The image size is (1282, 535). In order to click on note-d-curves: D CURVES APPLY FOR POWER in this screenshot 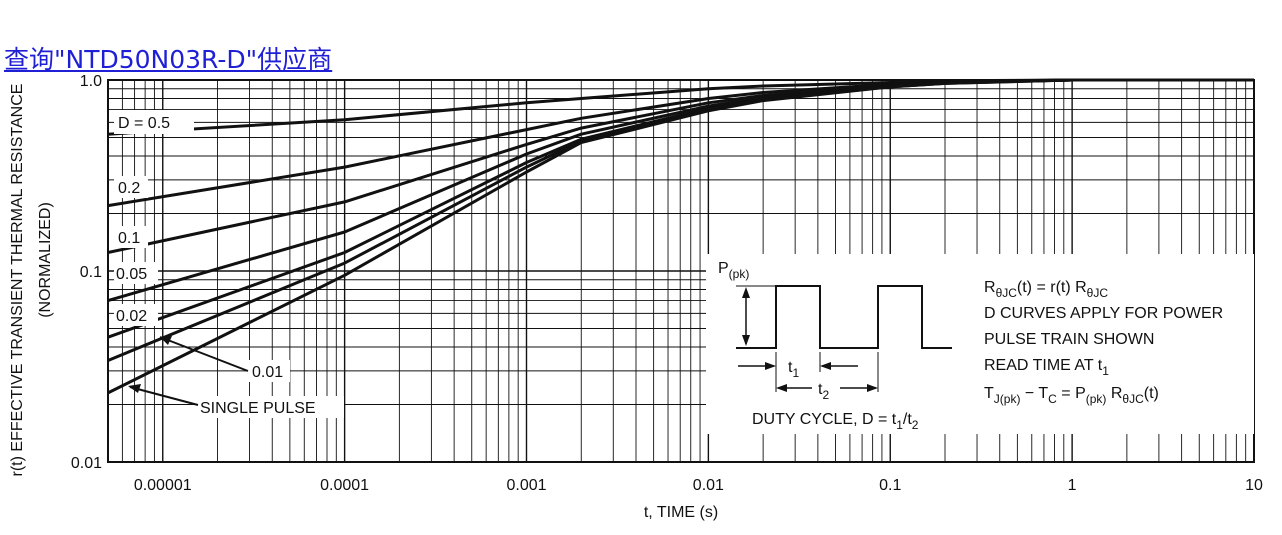, I will do `click(1103, 313)`.